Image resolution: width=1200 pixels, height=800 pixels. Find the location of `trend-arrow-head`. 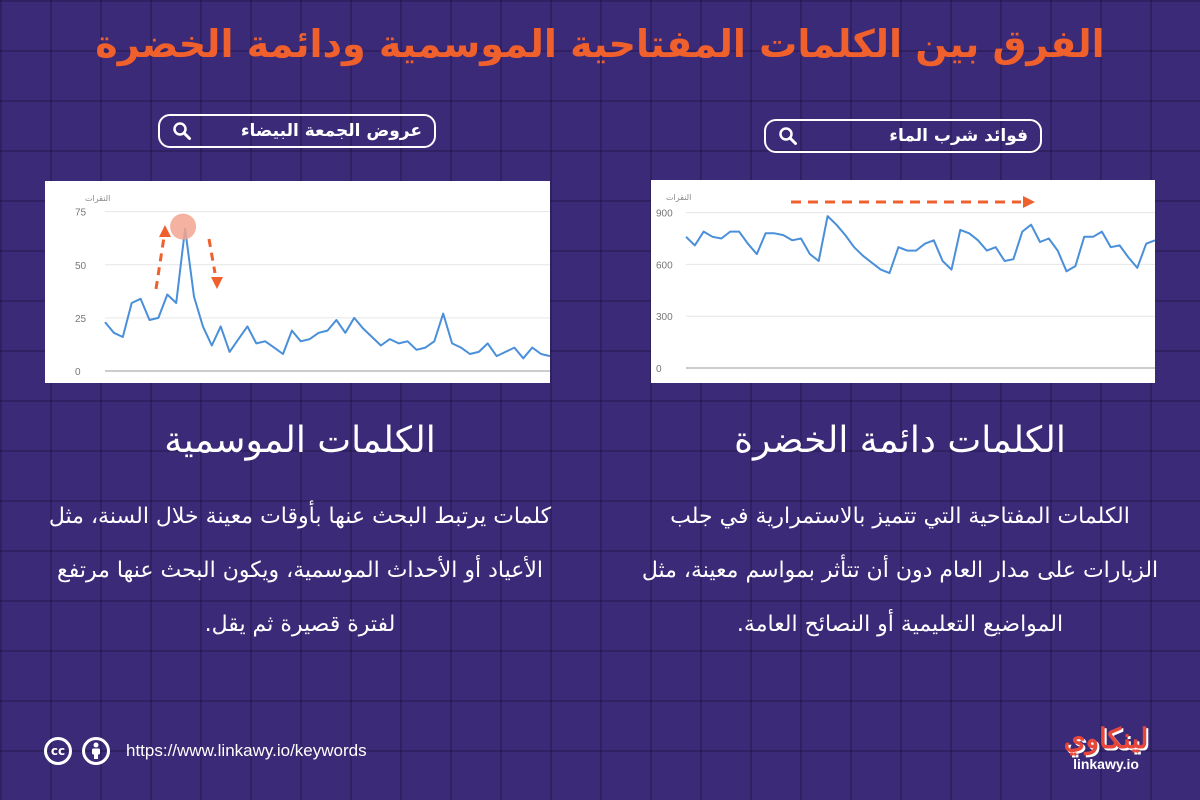

trend-arrow-head is located at coordinates (1029, 202).